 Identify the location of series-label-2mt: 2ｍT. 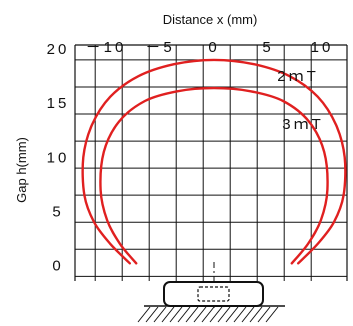
(298, 76).